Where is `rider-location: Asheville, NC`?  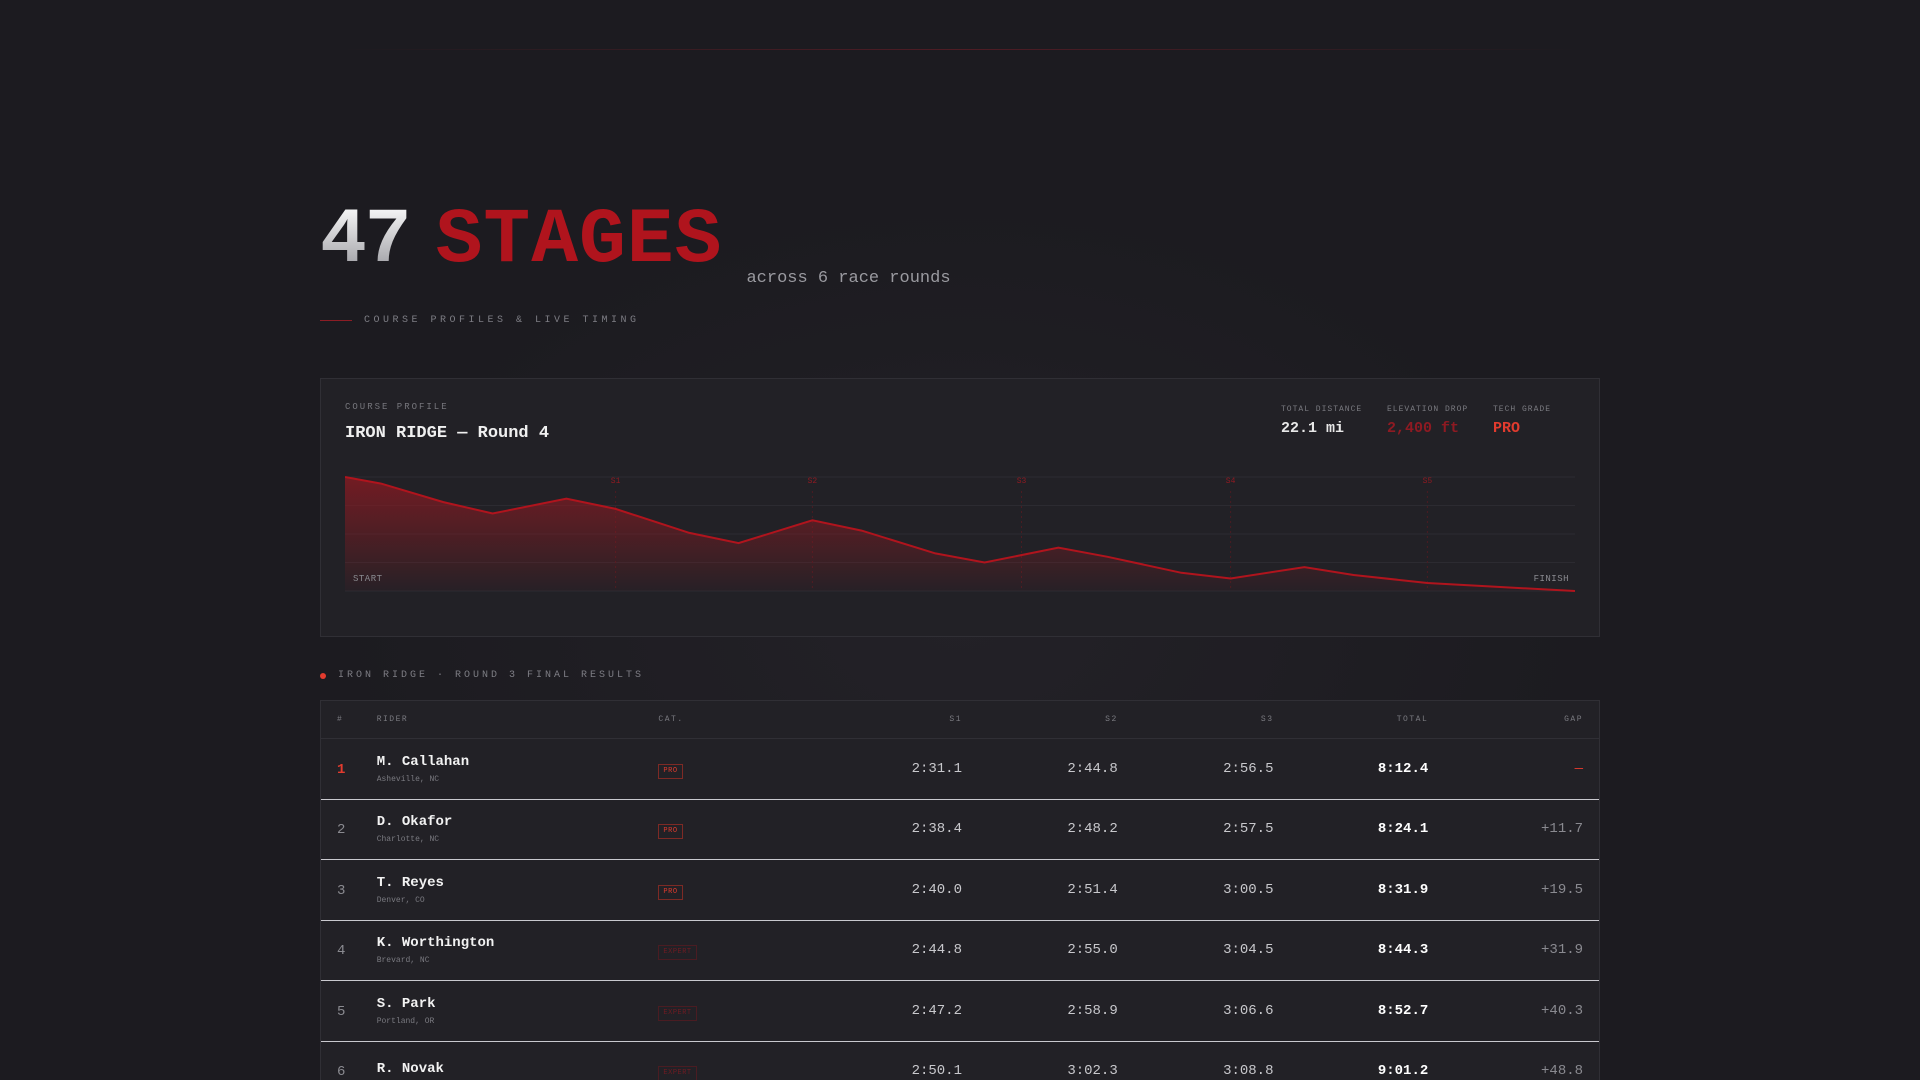 rider-location: Asheville, NC is located at coordinates (408, 779).